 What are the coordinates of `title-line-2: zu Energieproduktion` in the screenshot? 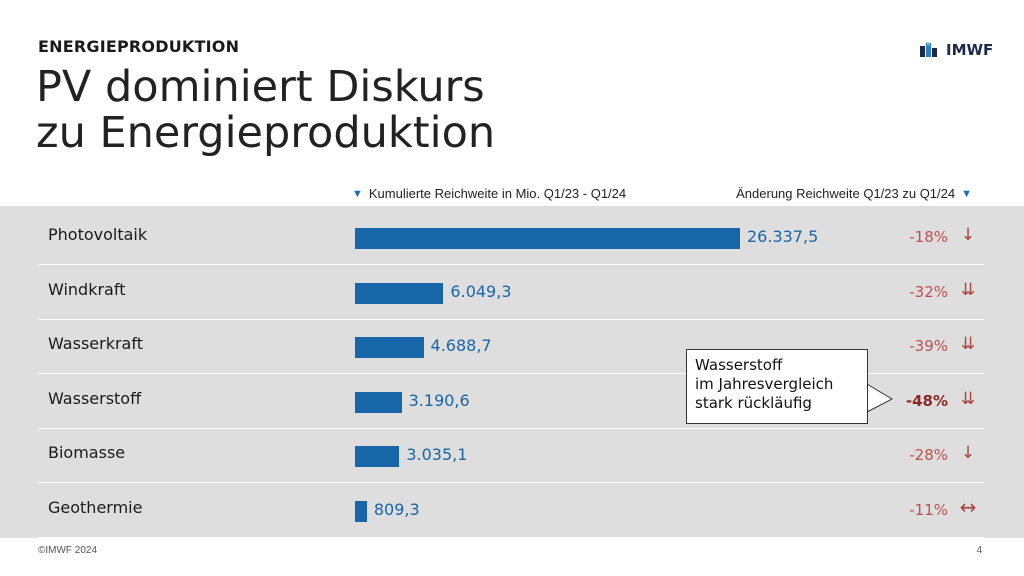 It's located at (266, 133).